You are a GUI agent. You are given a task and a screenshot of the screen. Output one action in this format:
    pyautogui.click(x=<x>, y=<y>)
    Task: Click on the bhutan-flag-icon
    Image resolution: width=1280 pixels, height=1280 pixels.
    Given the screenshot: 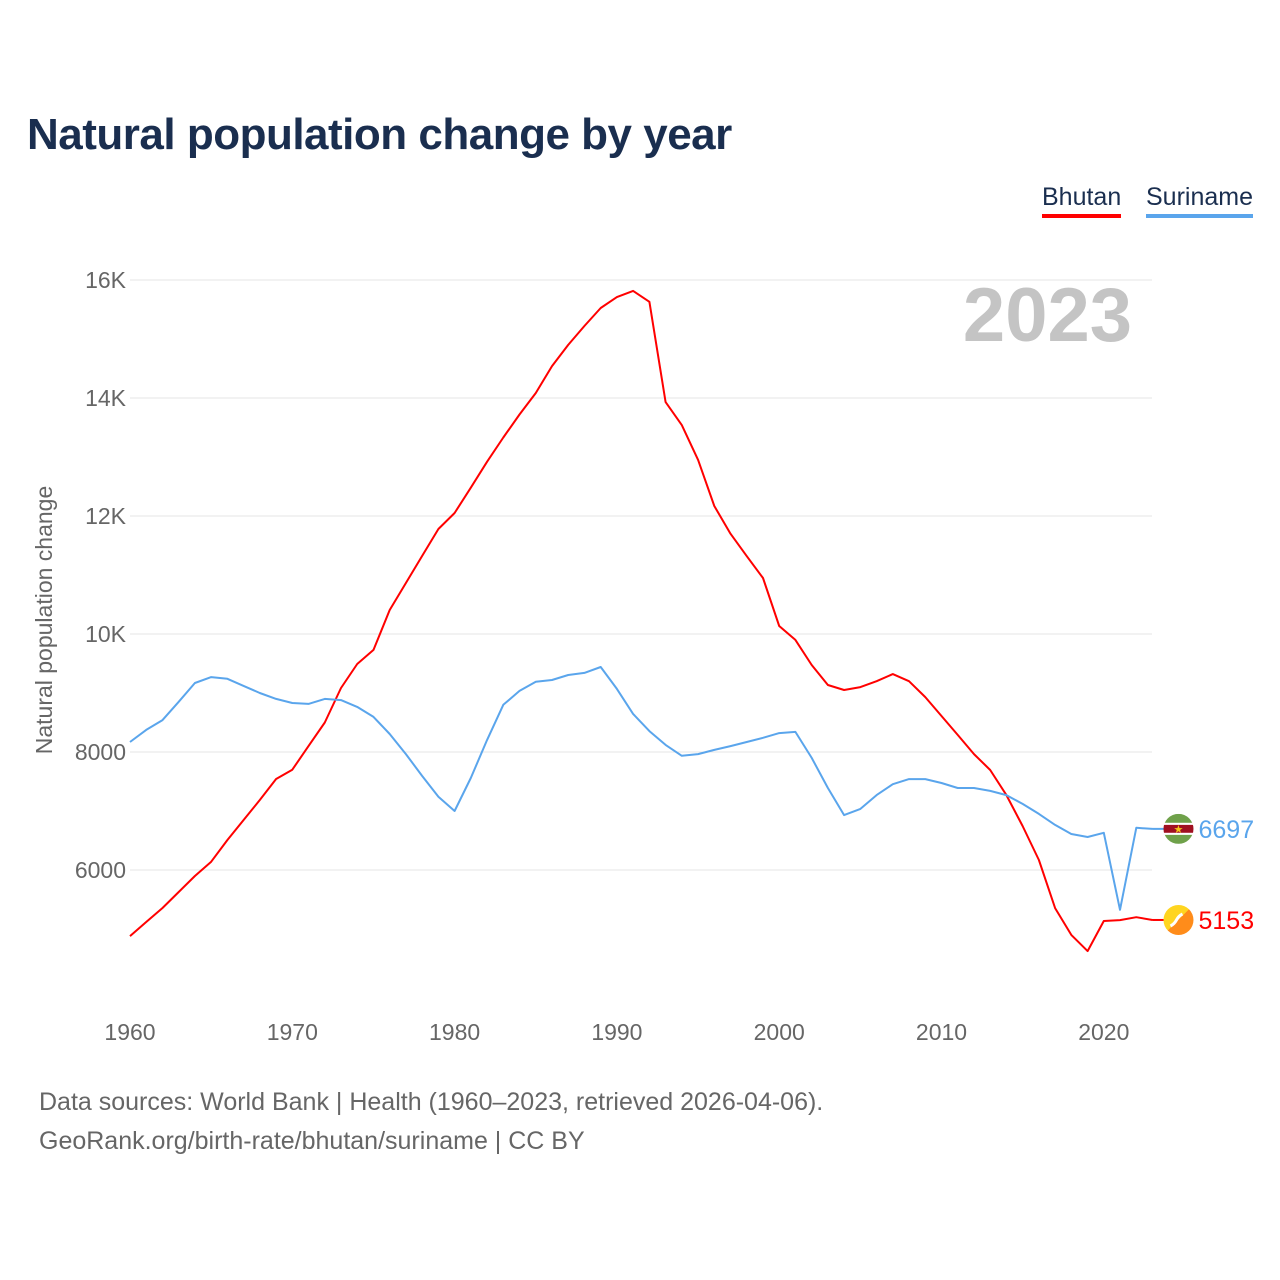 What is the action you would take?
    pyautogui.click(x=1178, y=919)
    